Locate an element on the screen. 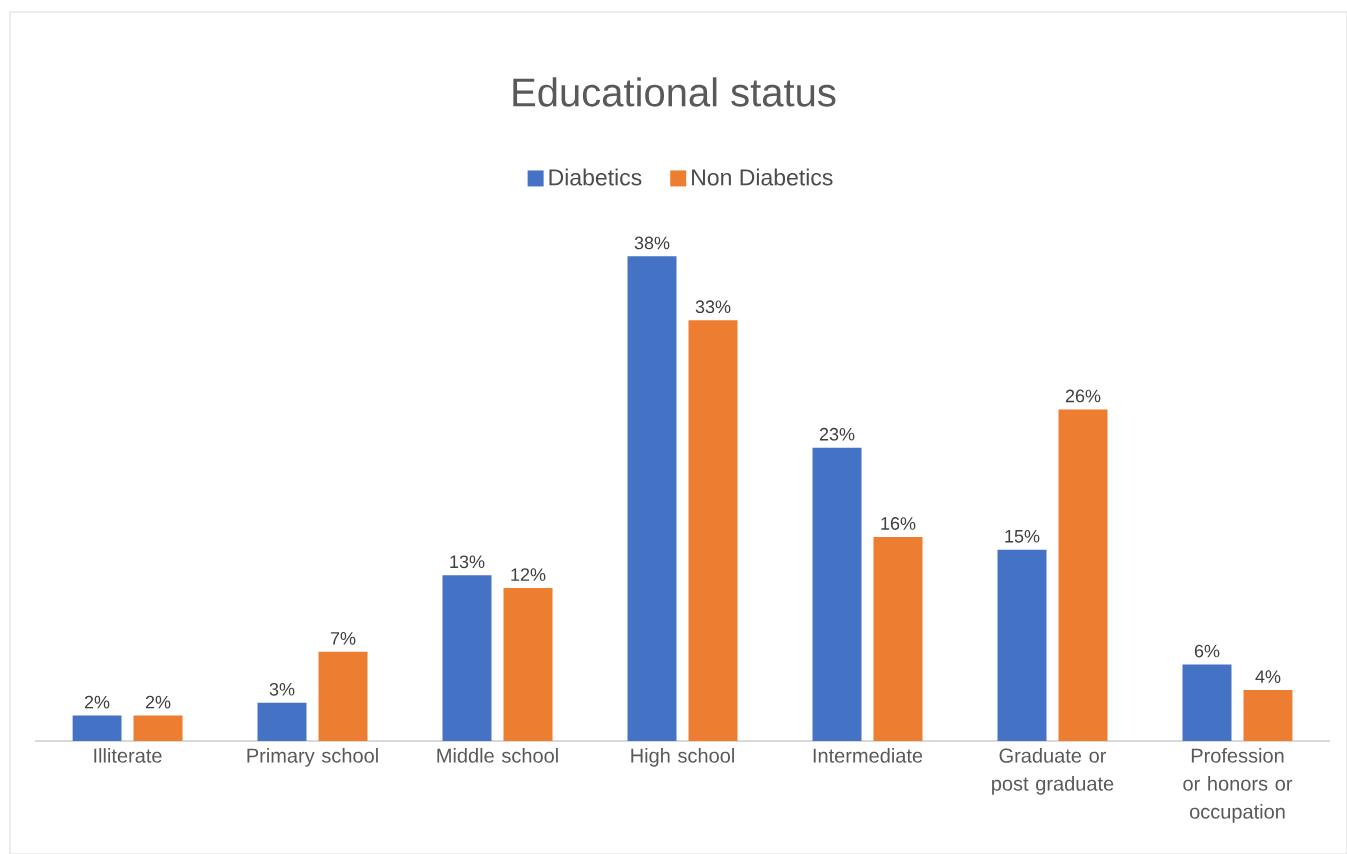  x-tick-label: Intermediate is located at coordinates (868, 755).